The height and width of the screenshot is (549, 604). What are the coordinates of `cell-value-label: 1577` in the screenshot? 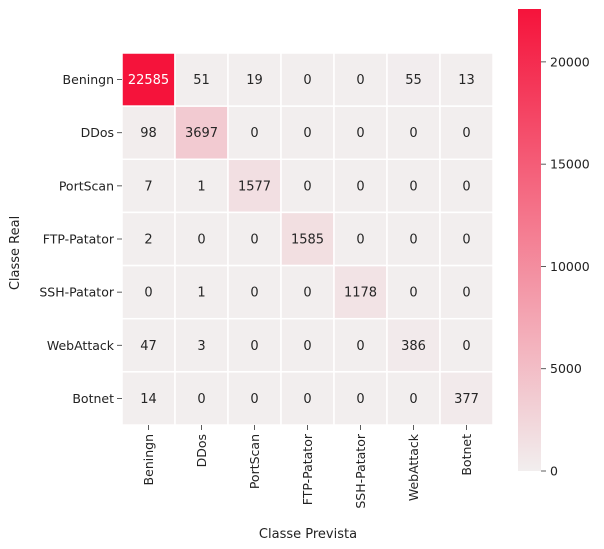 It's located at (254, 186).